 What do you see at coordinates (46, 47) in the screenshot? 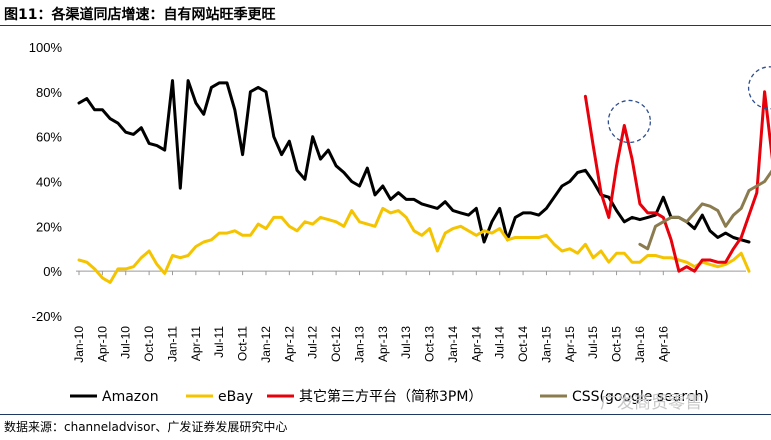
I see `y-tick-label: 100%` at bounding box center [46, 47].